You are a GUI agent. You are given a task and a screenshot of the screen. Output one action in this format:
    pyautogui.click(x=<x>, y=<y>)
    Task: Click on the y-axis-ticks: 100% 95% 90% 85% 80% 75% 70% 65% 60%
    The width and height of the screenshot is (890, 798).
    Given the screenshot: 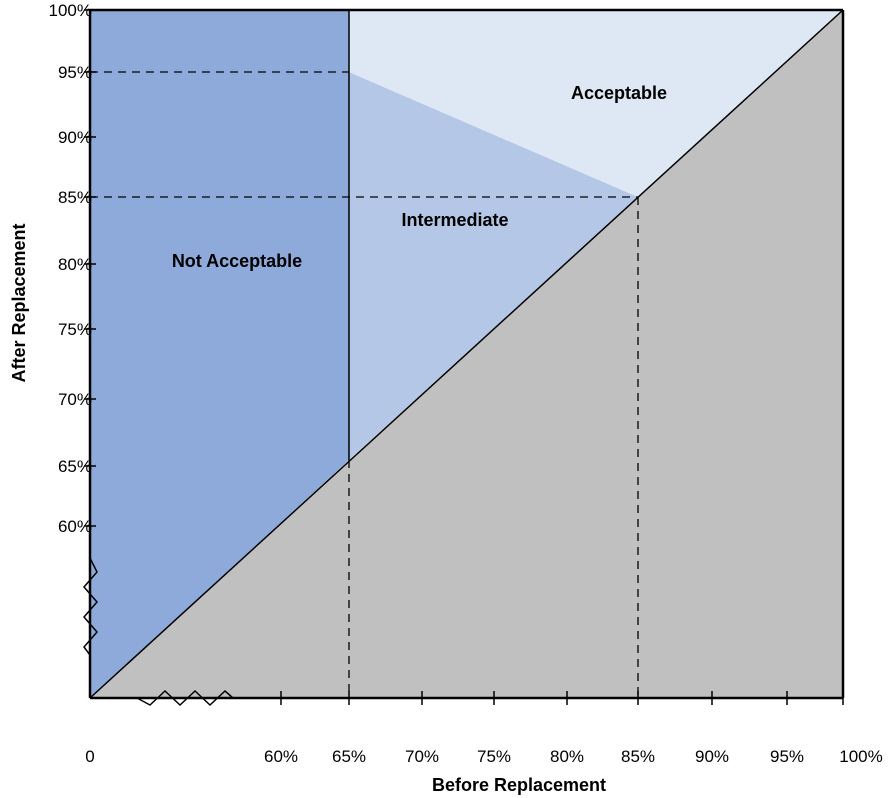 What is the action you would take?
    pyautogui.click(x=72, y=268)
    